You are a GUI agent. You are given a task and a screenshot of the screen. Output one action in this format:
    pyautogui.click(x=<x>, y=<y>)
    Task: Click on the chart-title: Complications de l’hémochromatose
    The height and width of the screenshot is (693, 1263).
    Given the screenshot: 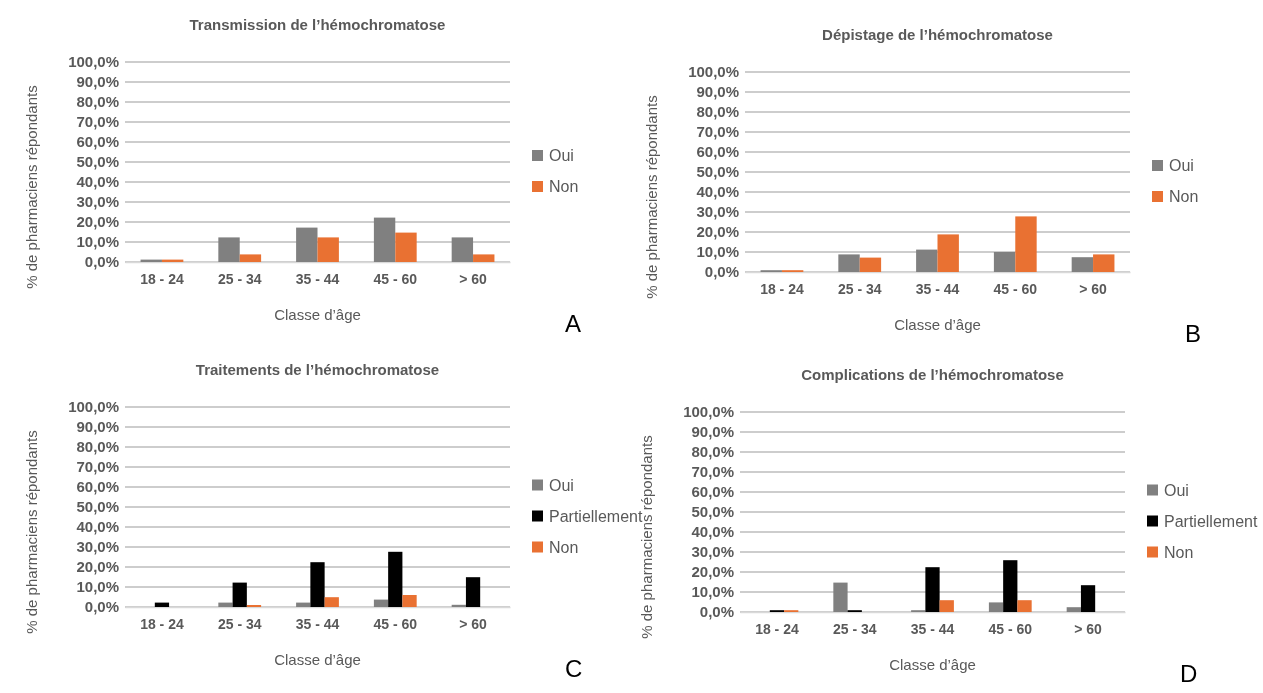 What is the action you would take?
    pyautogui.click(x=932, y=374)
    